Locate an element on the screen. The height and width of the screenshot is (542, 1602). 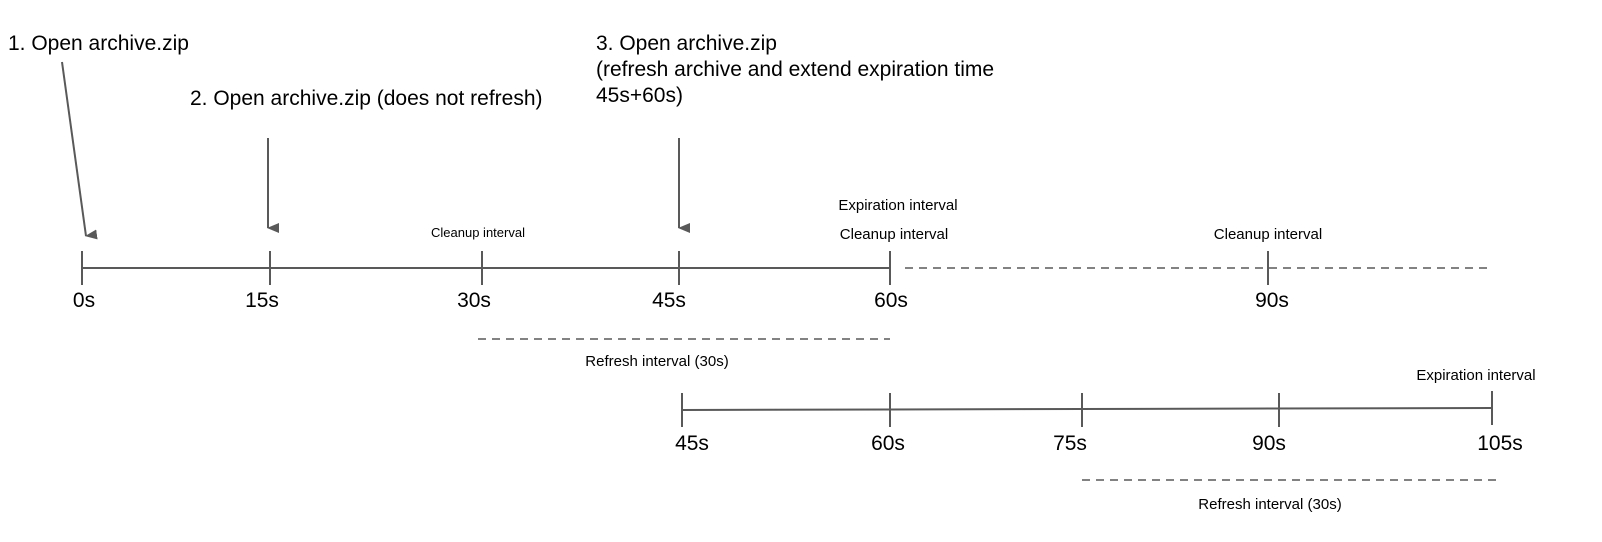
tick-label: 30s is located at coordinates (474, 300).